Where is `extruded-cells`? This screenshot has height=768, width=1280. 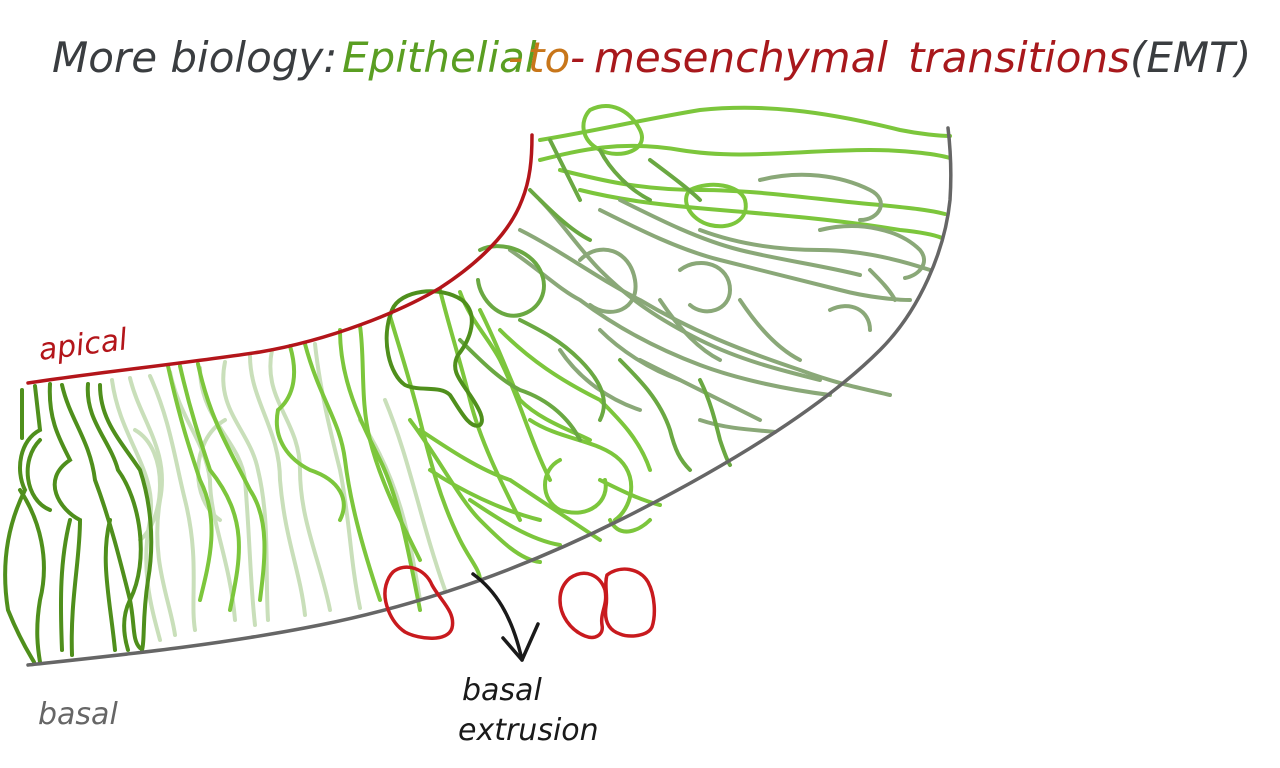
extruded-cells is located at coordinates (520, 602).